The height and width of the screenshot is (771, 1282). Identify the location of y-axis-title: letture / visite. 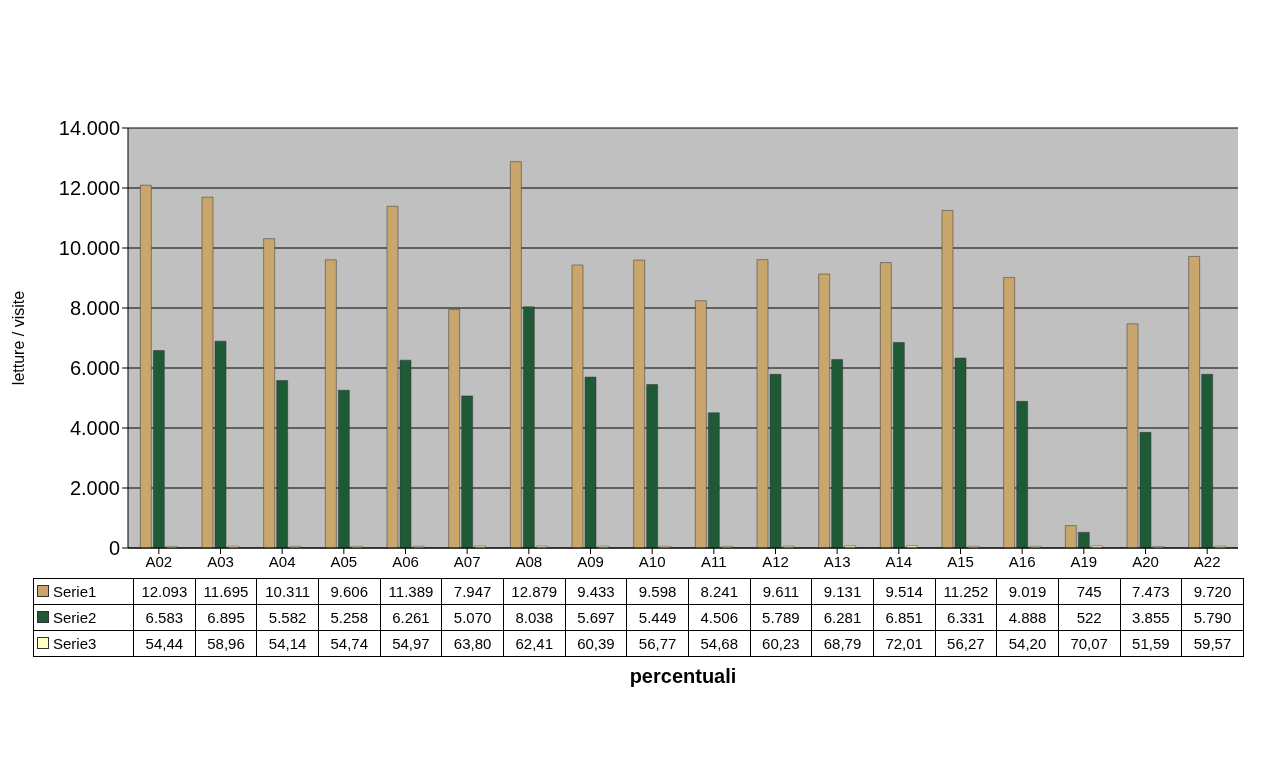
(18, 338).